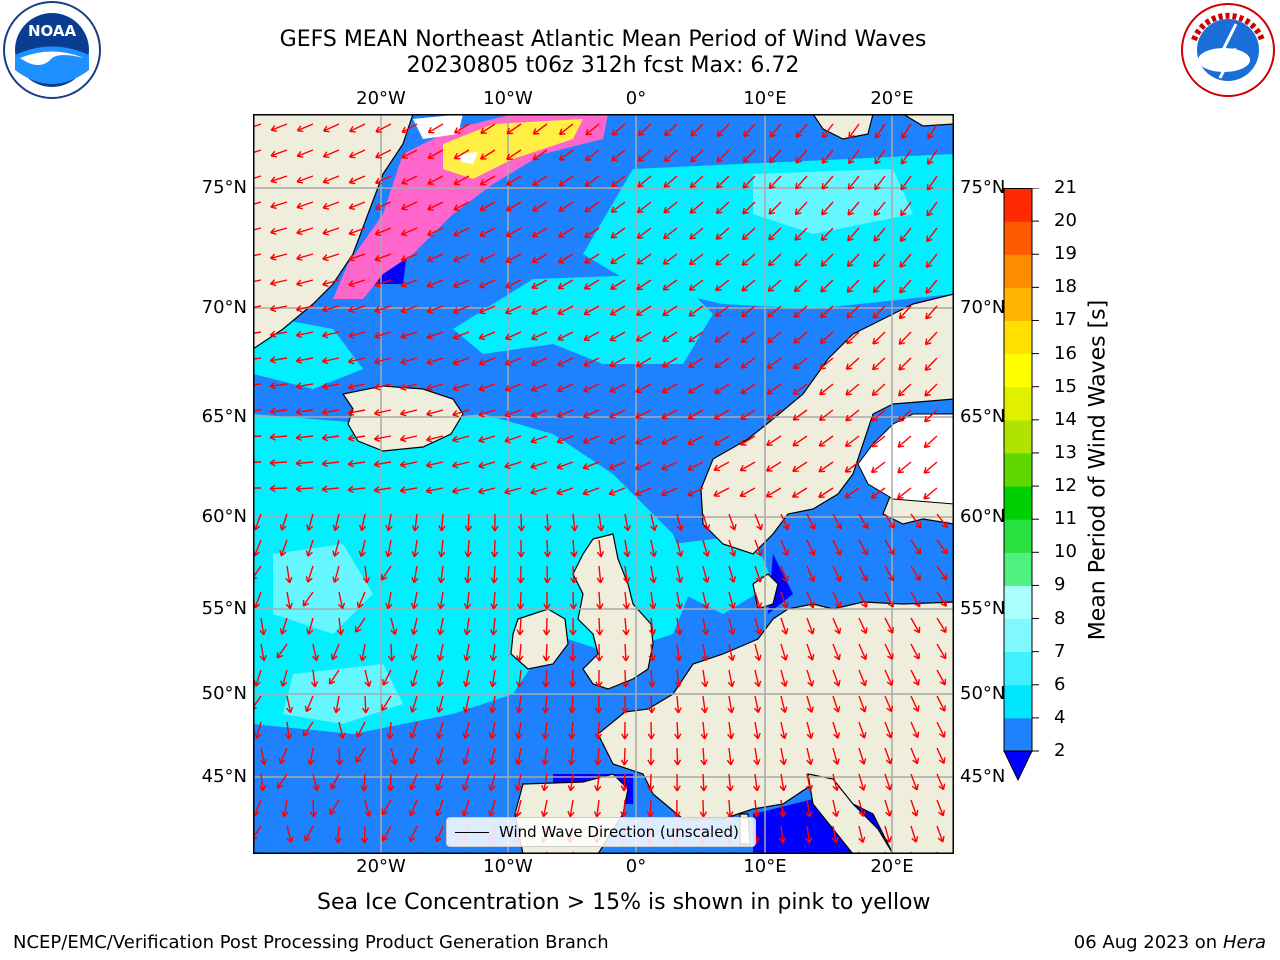 The height and width of the screenshot is (960, 1280). What do you see at coordinates (1060, 585) in the screenshot?
I see `colorbar-tick-label: 9` at bounding box center [1060, 585].